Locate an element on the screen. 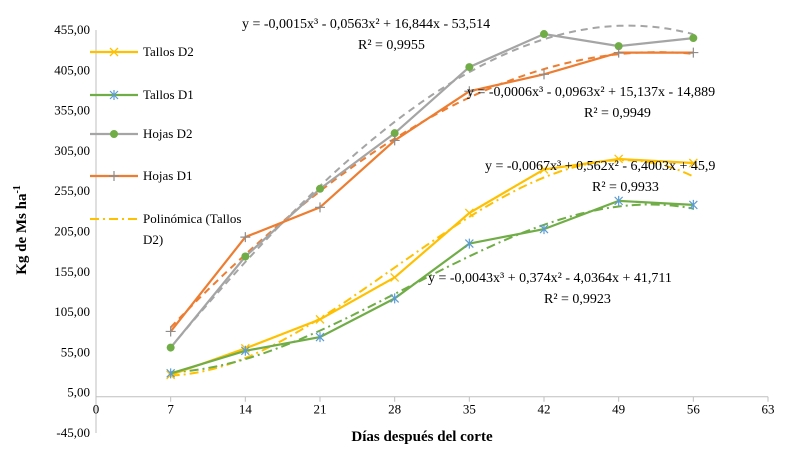  trend-r-squared: R² = 0,9923 is located at coordinates (577, 299).